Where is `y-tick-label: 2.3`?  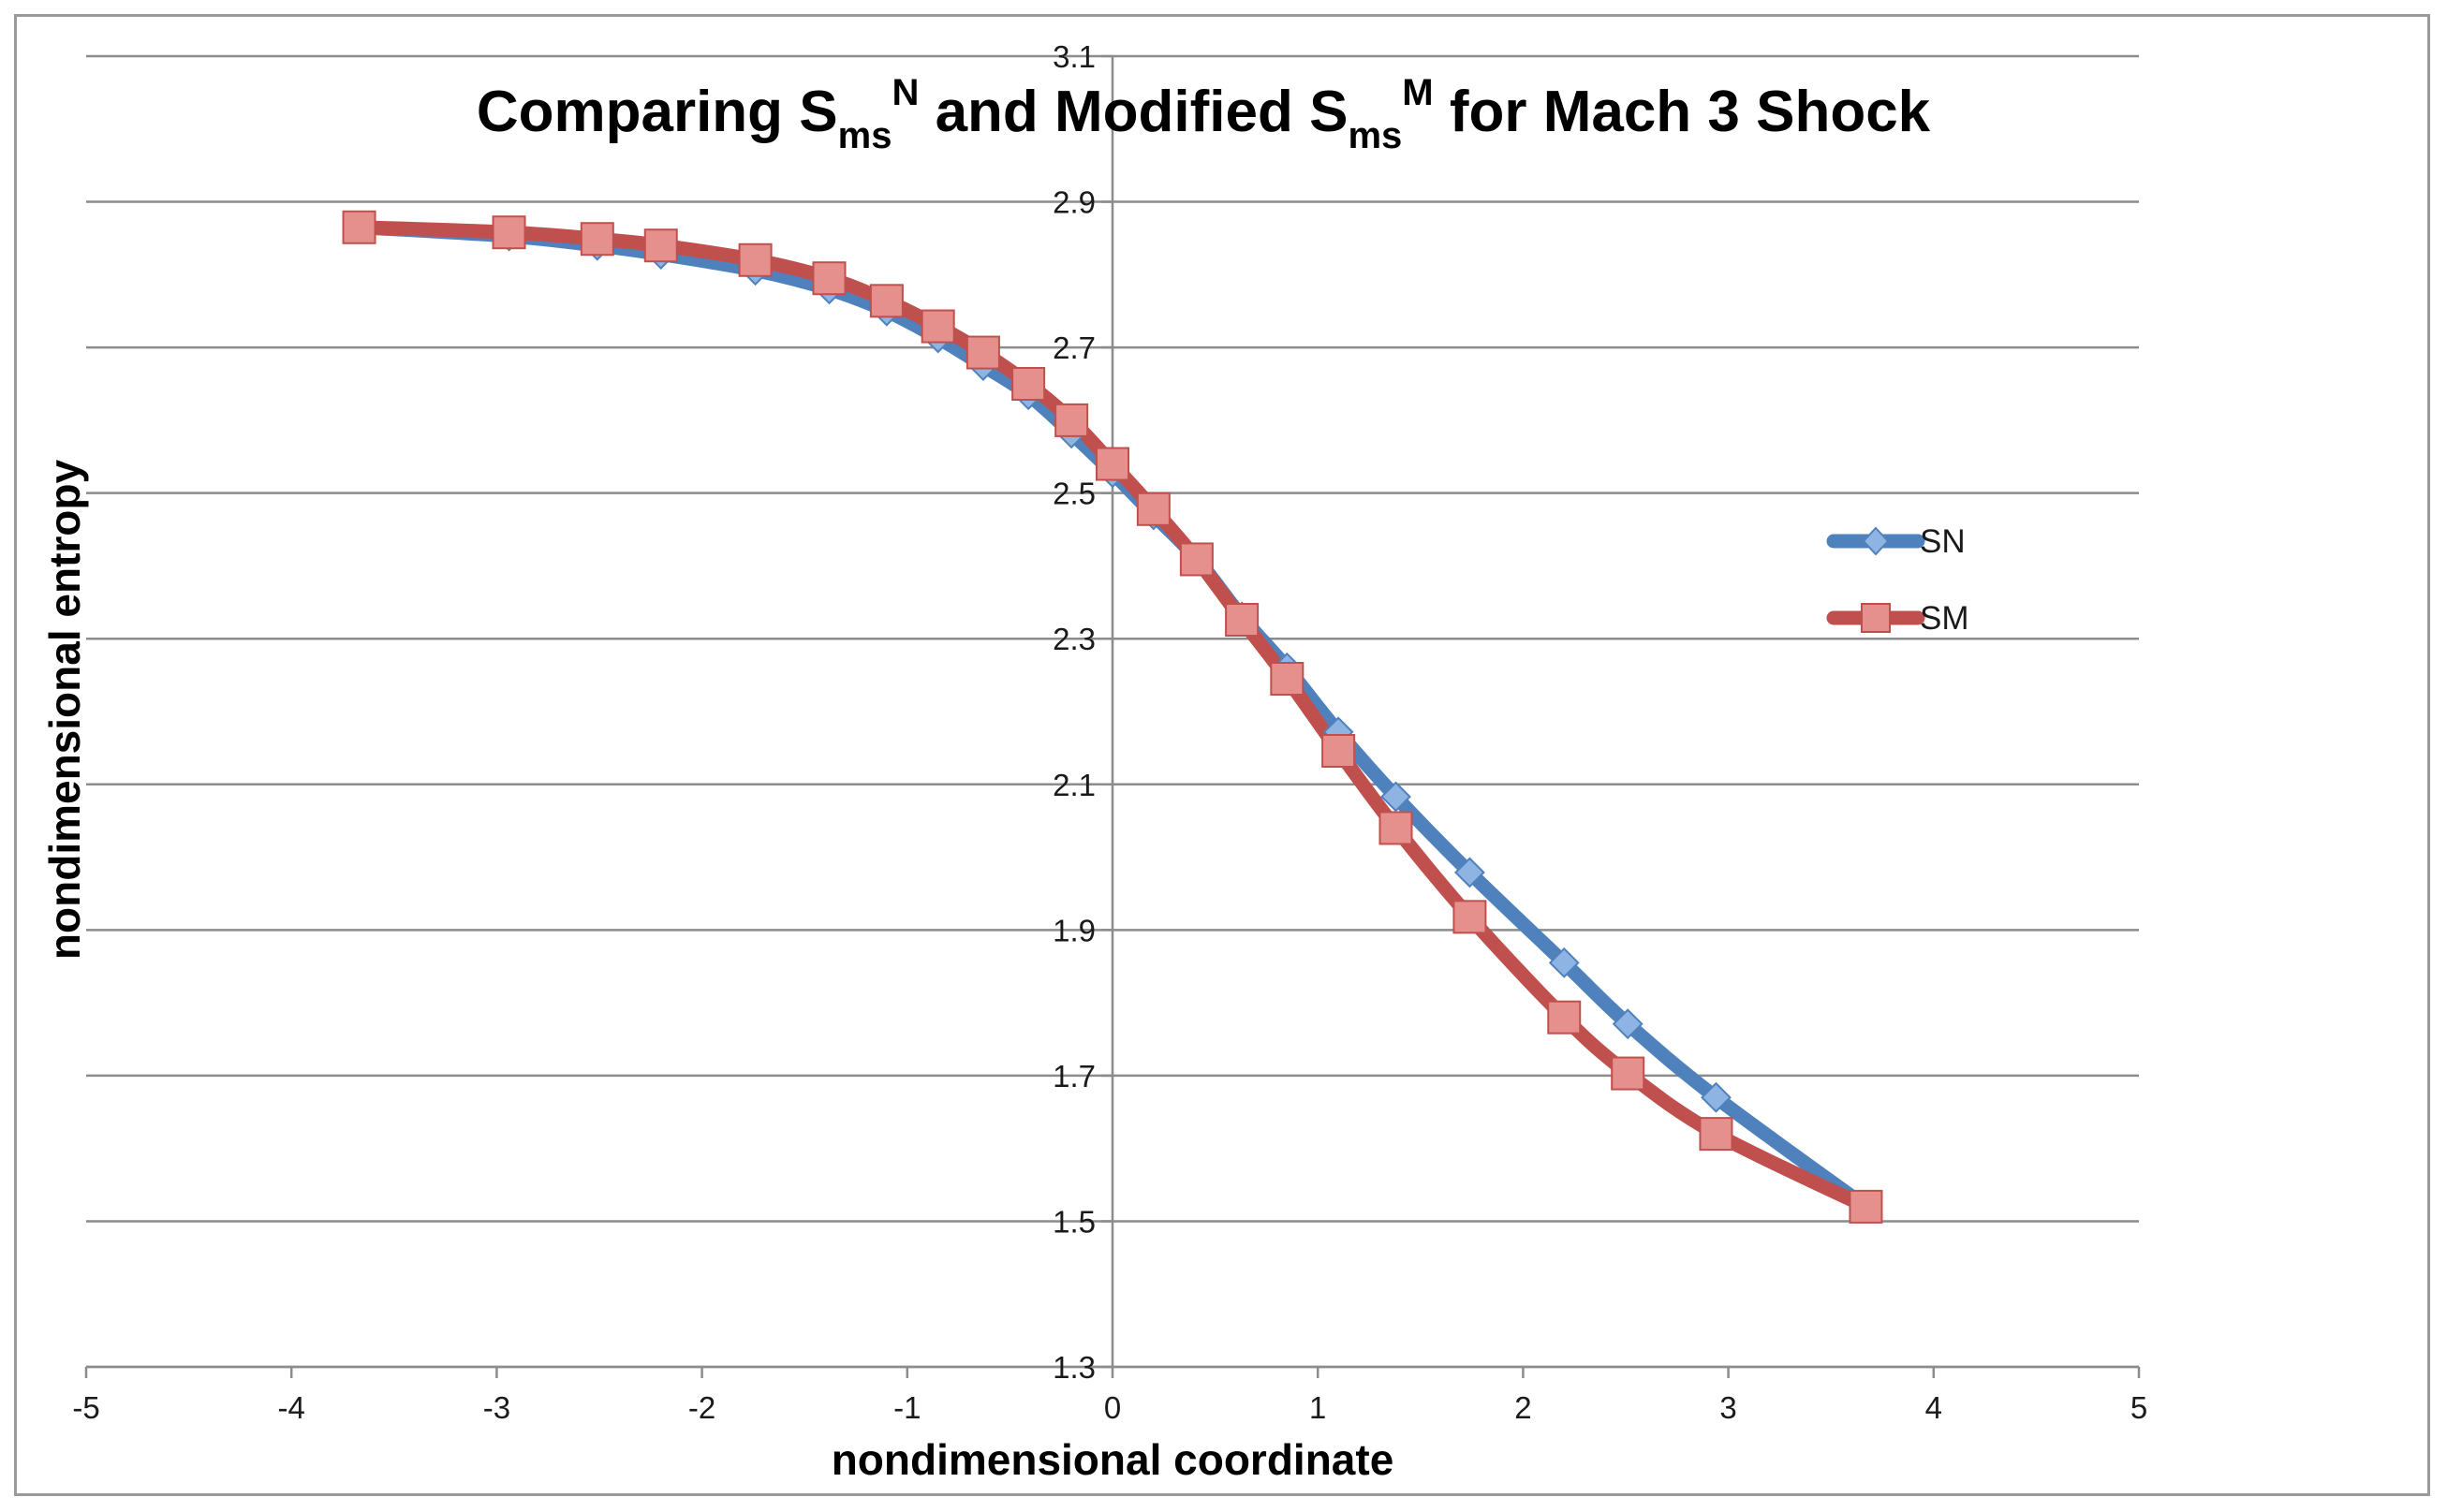
y-tick-label: 2.3 is located at coordinates (1074, 639).